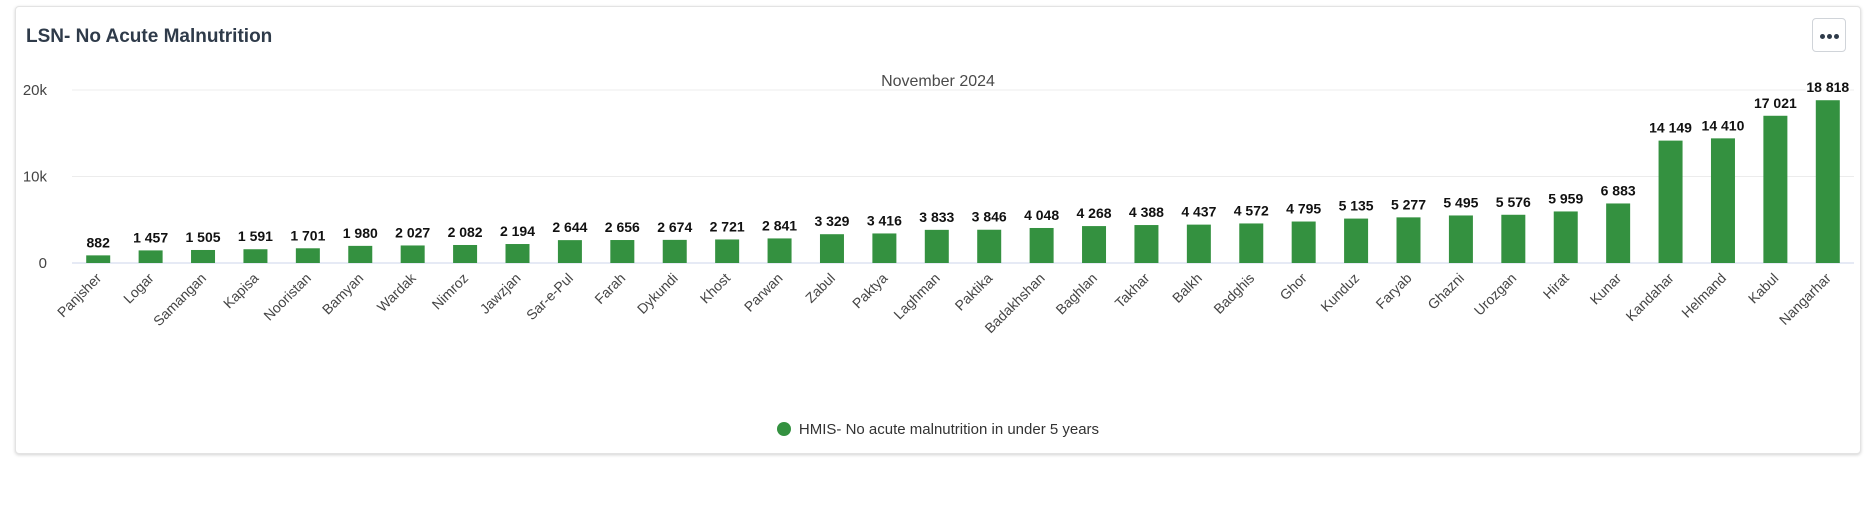 The image size is (1875, 528). I want to click on data-label: 882, so click(99, 242).